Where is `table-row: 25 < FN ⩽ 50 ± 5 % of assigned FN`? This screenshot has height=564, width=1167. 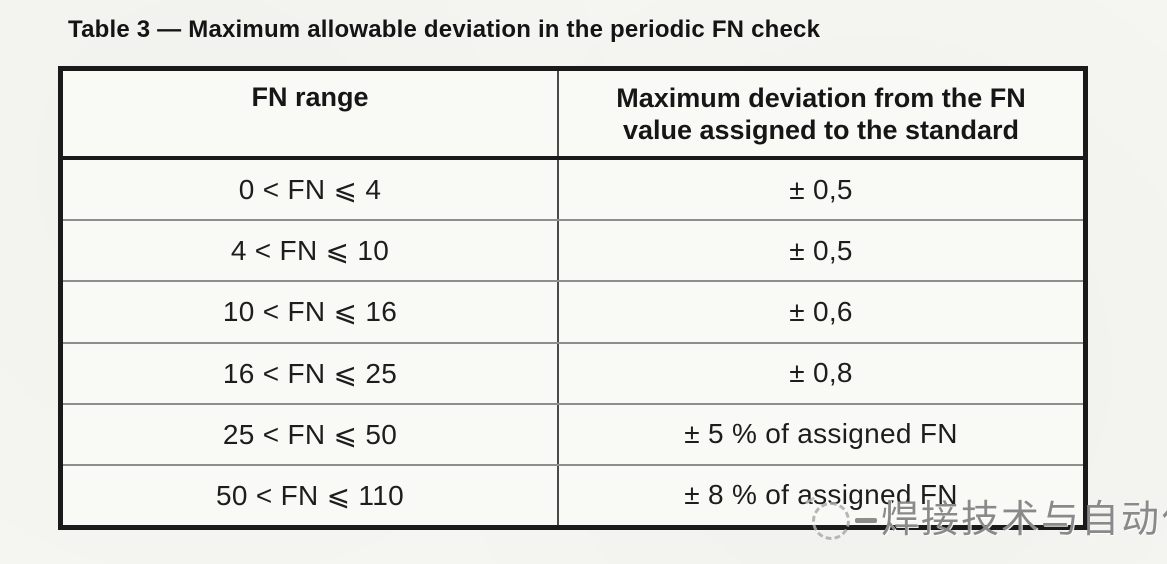 table-row: 25 < FN ⩽ 50 ± 5 % of assigned FN is located at coordinates (573, 433).